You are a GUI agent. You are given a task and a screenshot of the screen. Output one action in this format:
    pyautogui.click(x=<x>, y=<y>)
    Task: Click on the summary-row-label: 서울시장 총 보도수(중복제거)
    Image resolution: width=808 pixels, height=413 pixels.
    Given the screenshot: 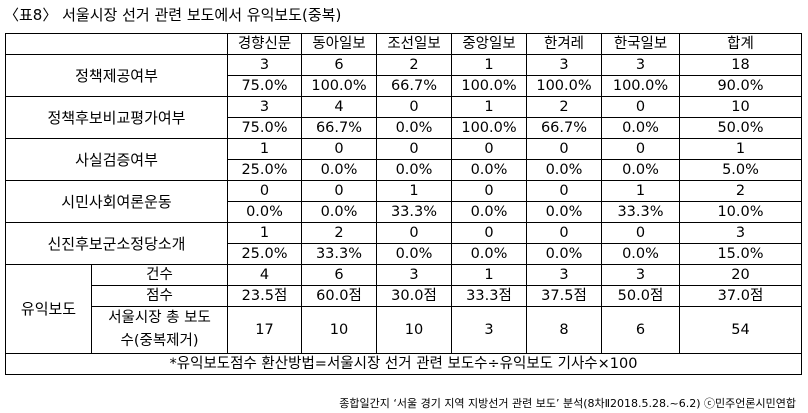 What is the action you would take?
    pyautogui.click(x=159, y=330)
    